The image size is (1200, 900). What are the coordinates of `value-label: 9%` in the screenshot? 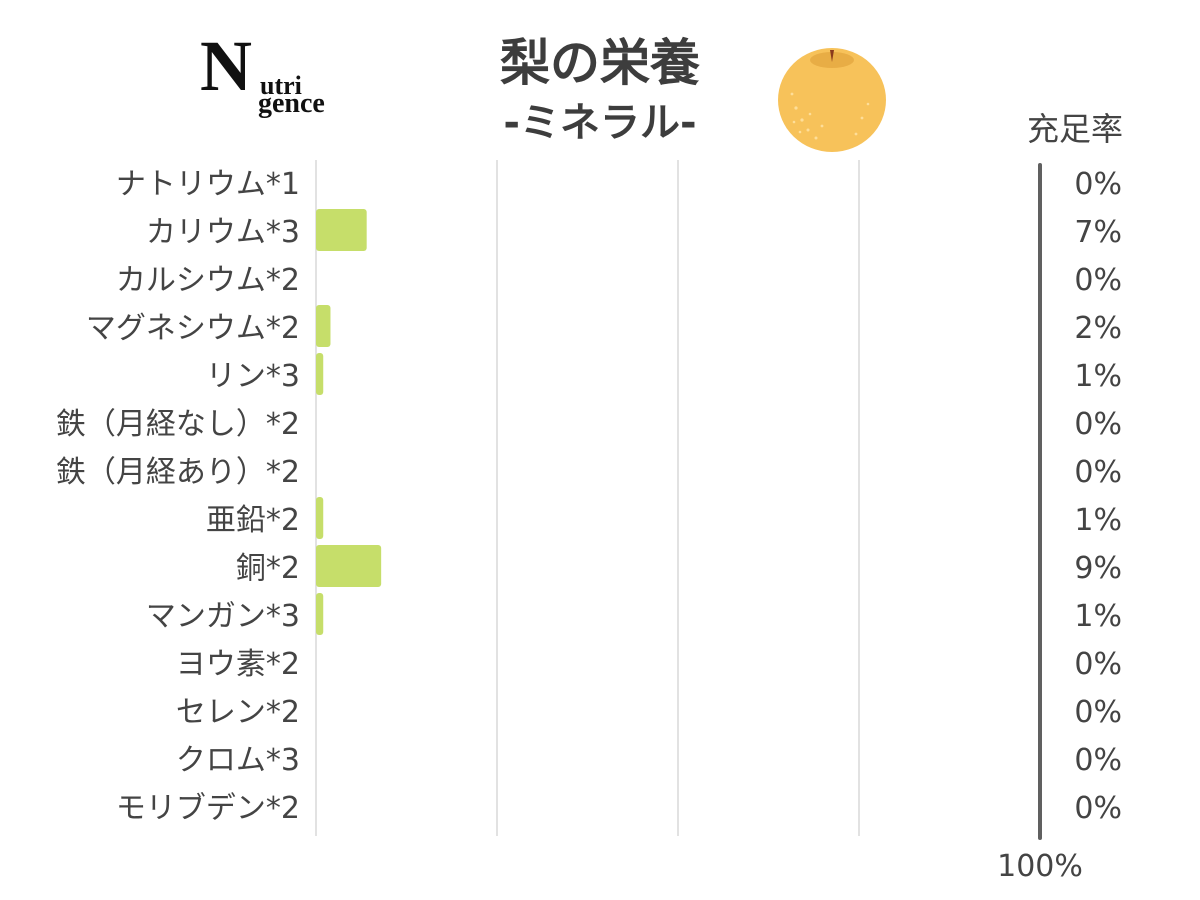 It's located at (1098, 568).